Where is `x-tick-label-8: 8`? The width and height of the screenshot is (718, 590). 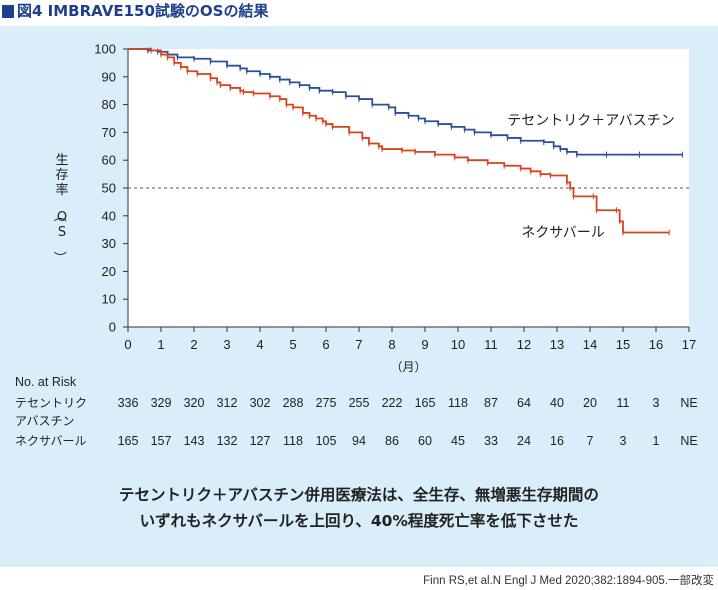
x-tick-label-8: 8 is located at coordinates (391, 344).